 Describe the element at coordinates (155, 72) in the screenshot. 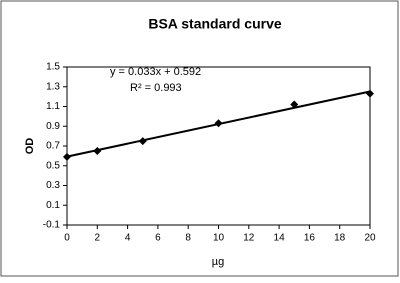

I see `trendline-equation: y = 0.033x + 0.592` at that location.